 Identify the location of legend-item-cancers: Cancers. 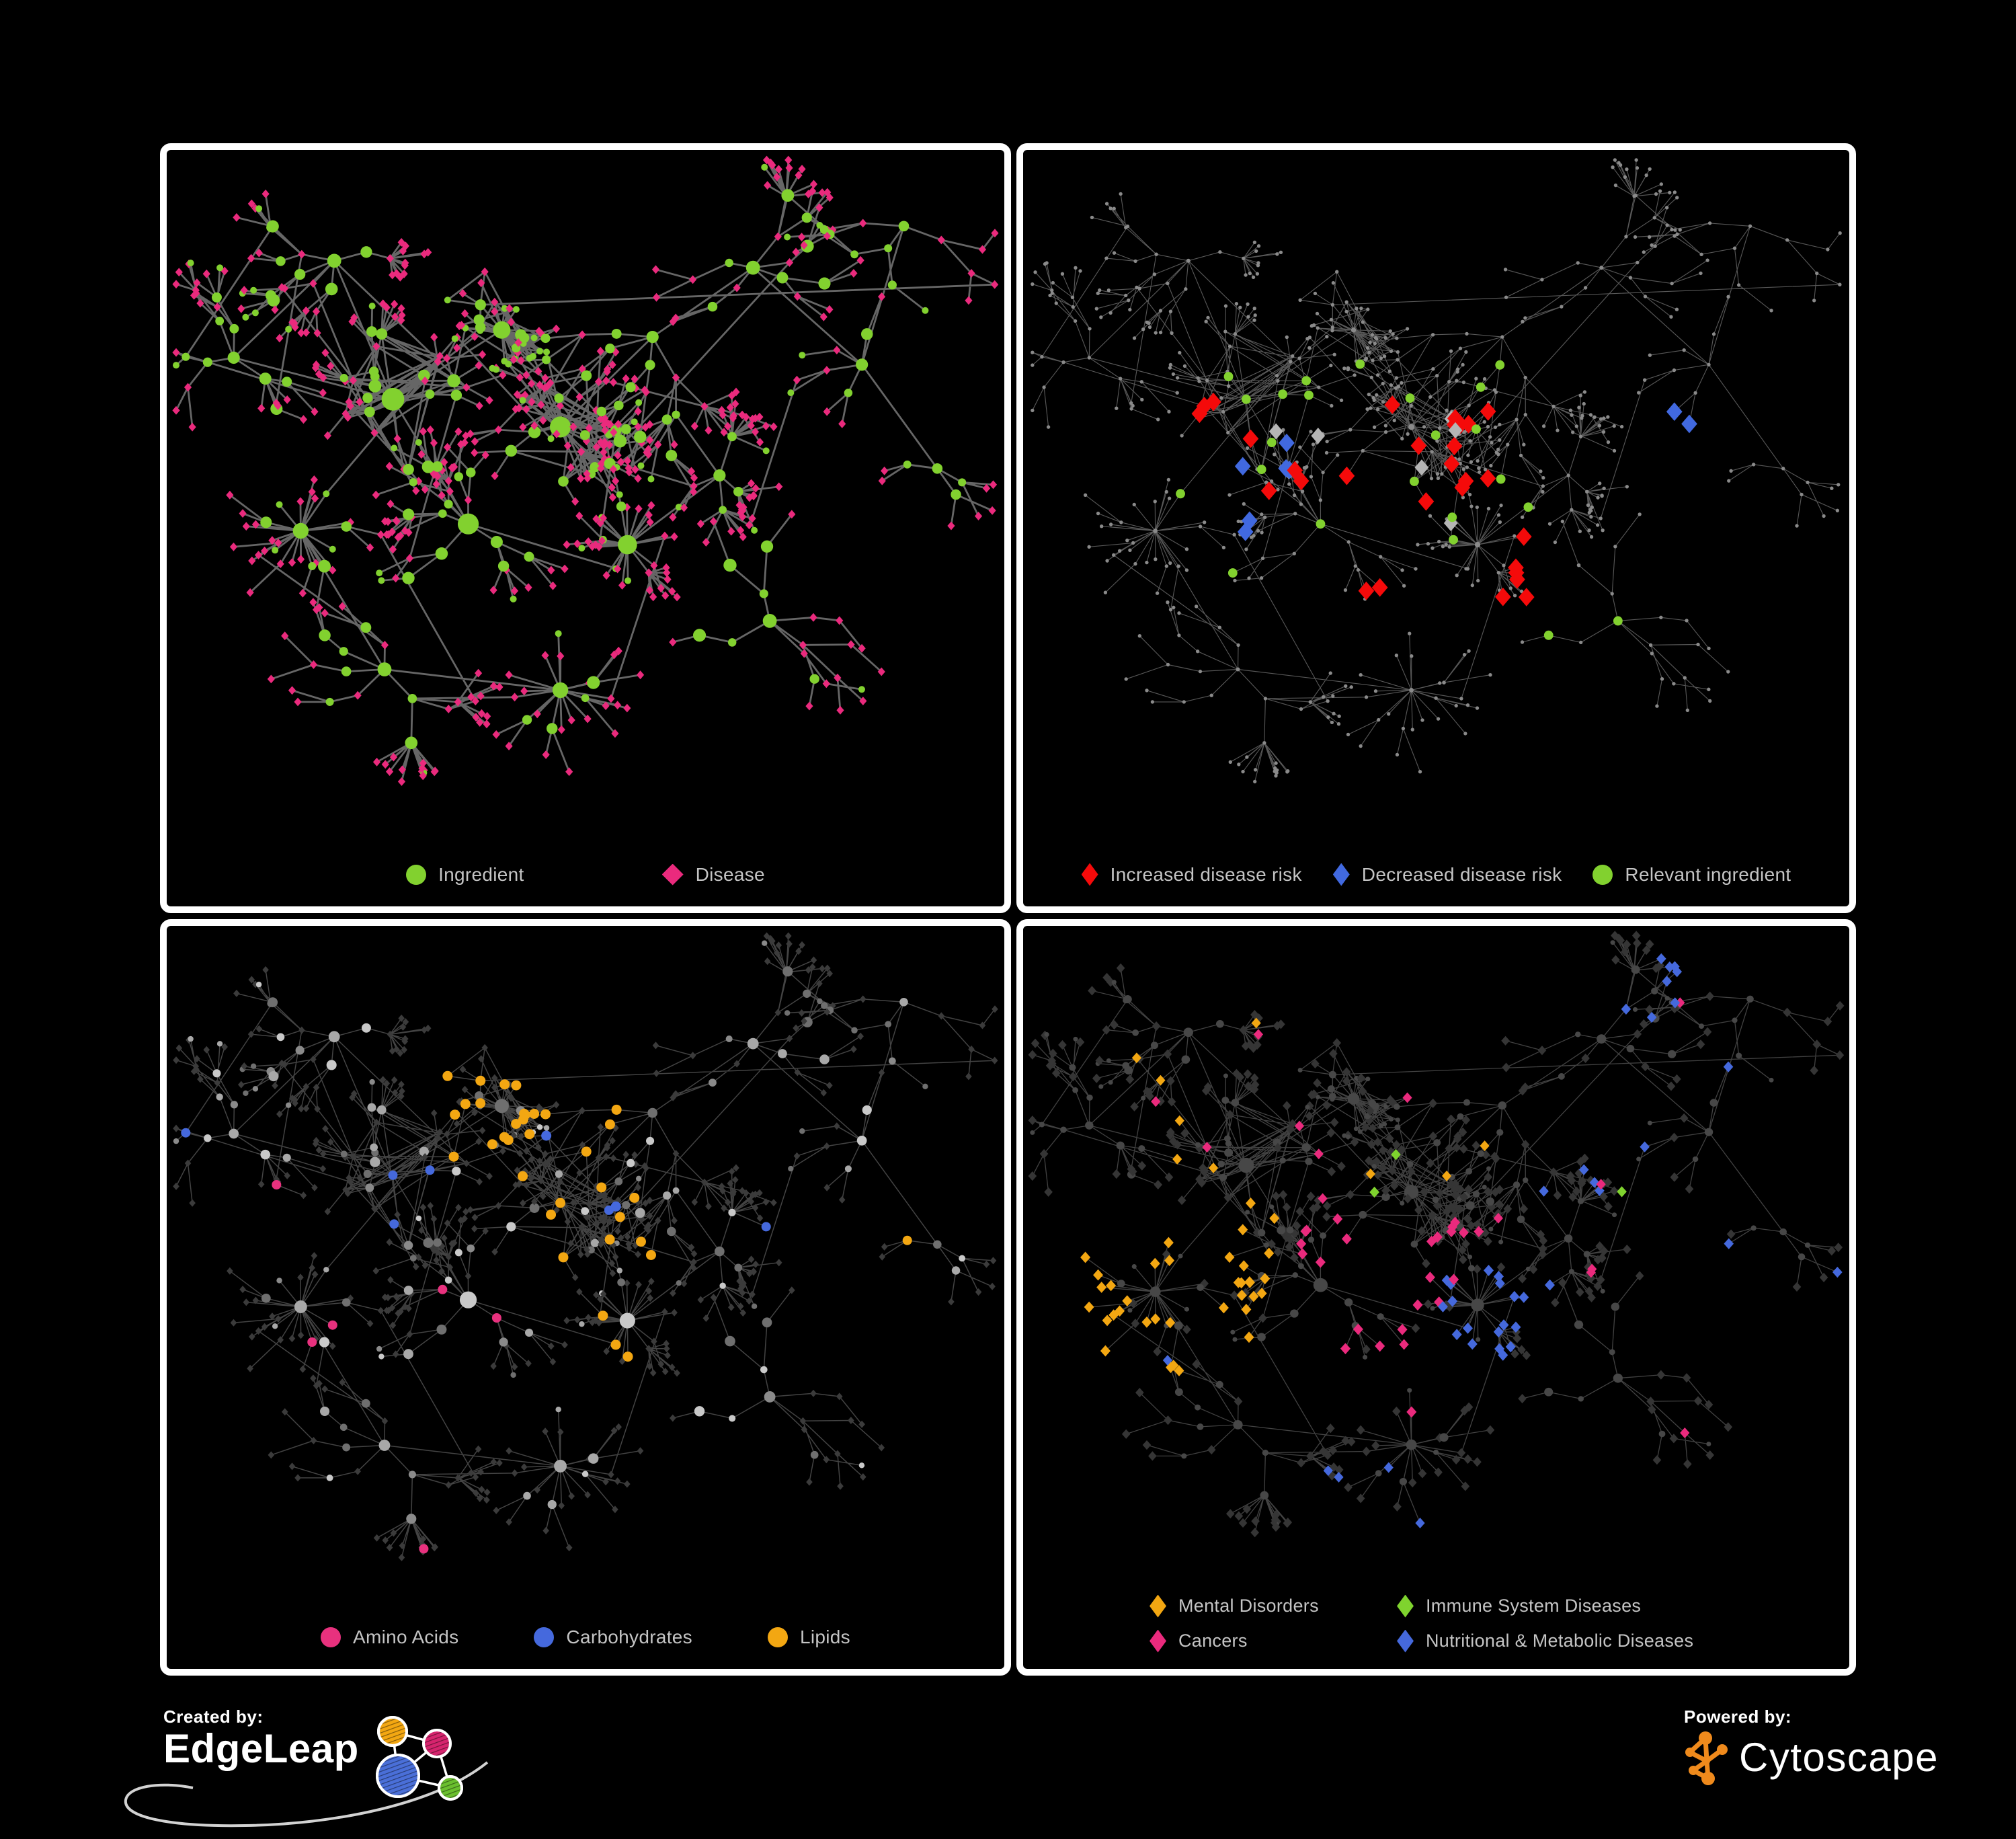
(1273, 1641).